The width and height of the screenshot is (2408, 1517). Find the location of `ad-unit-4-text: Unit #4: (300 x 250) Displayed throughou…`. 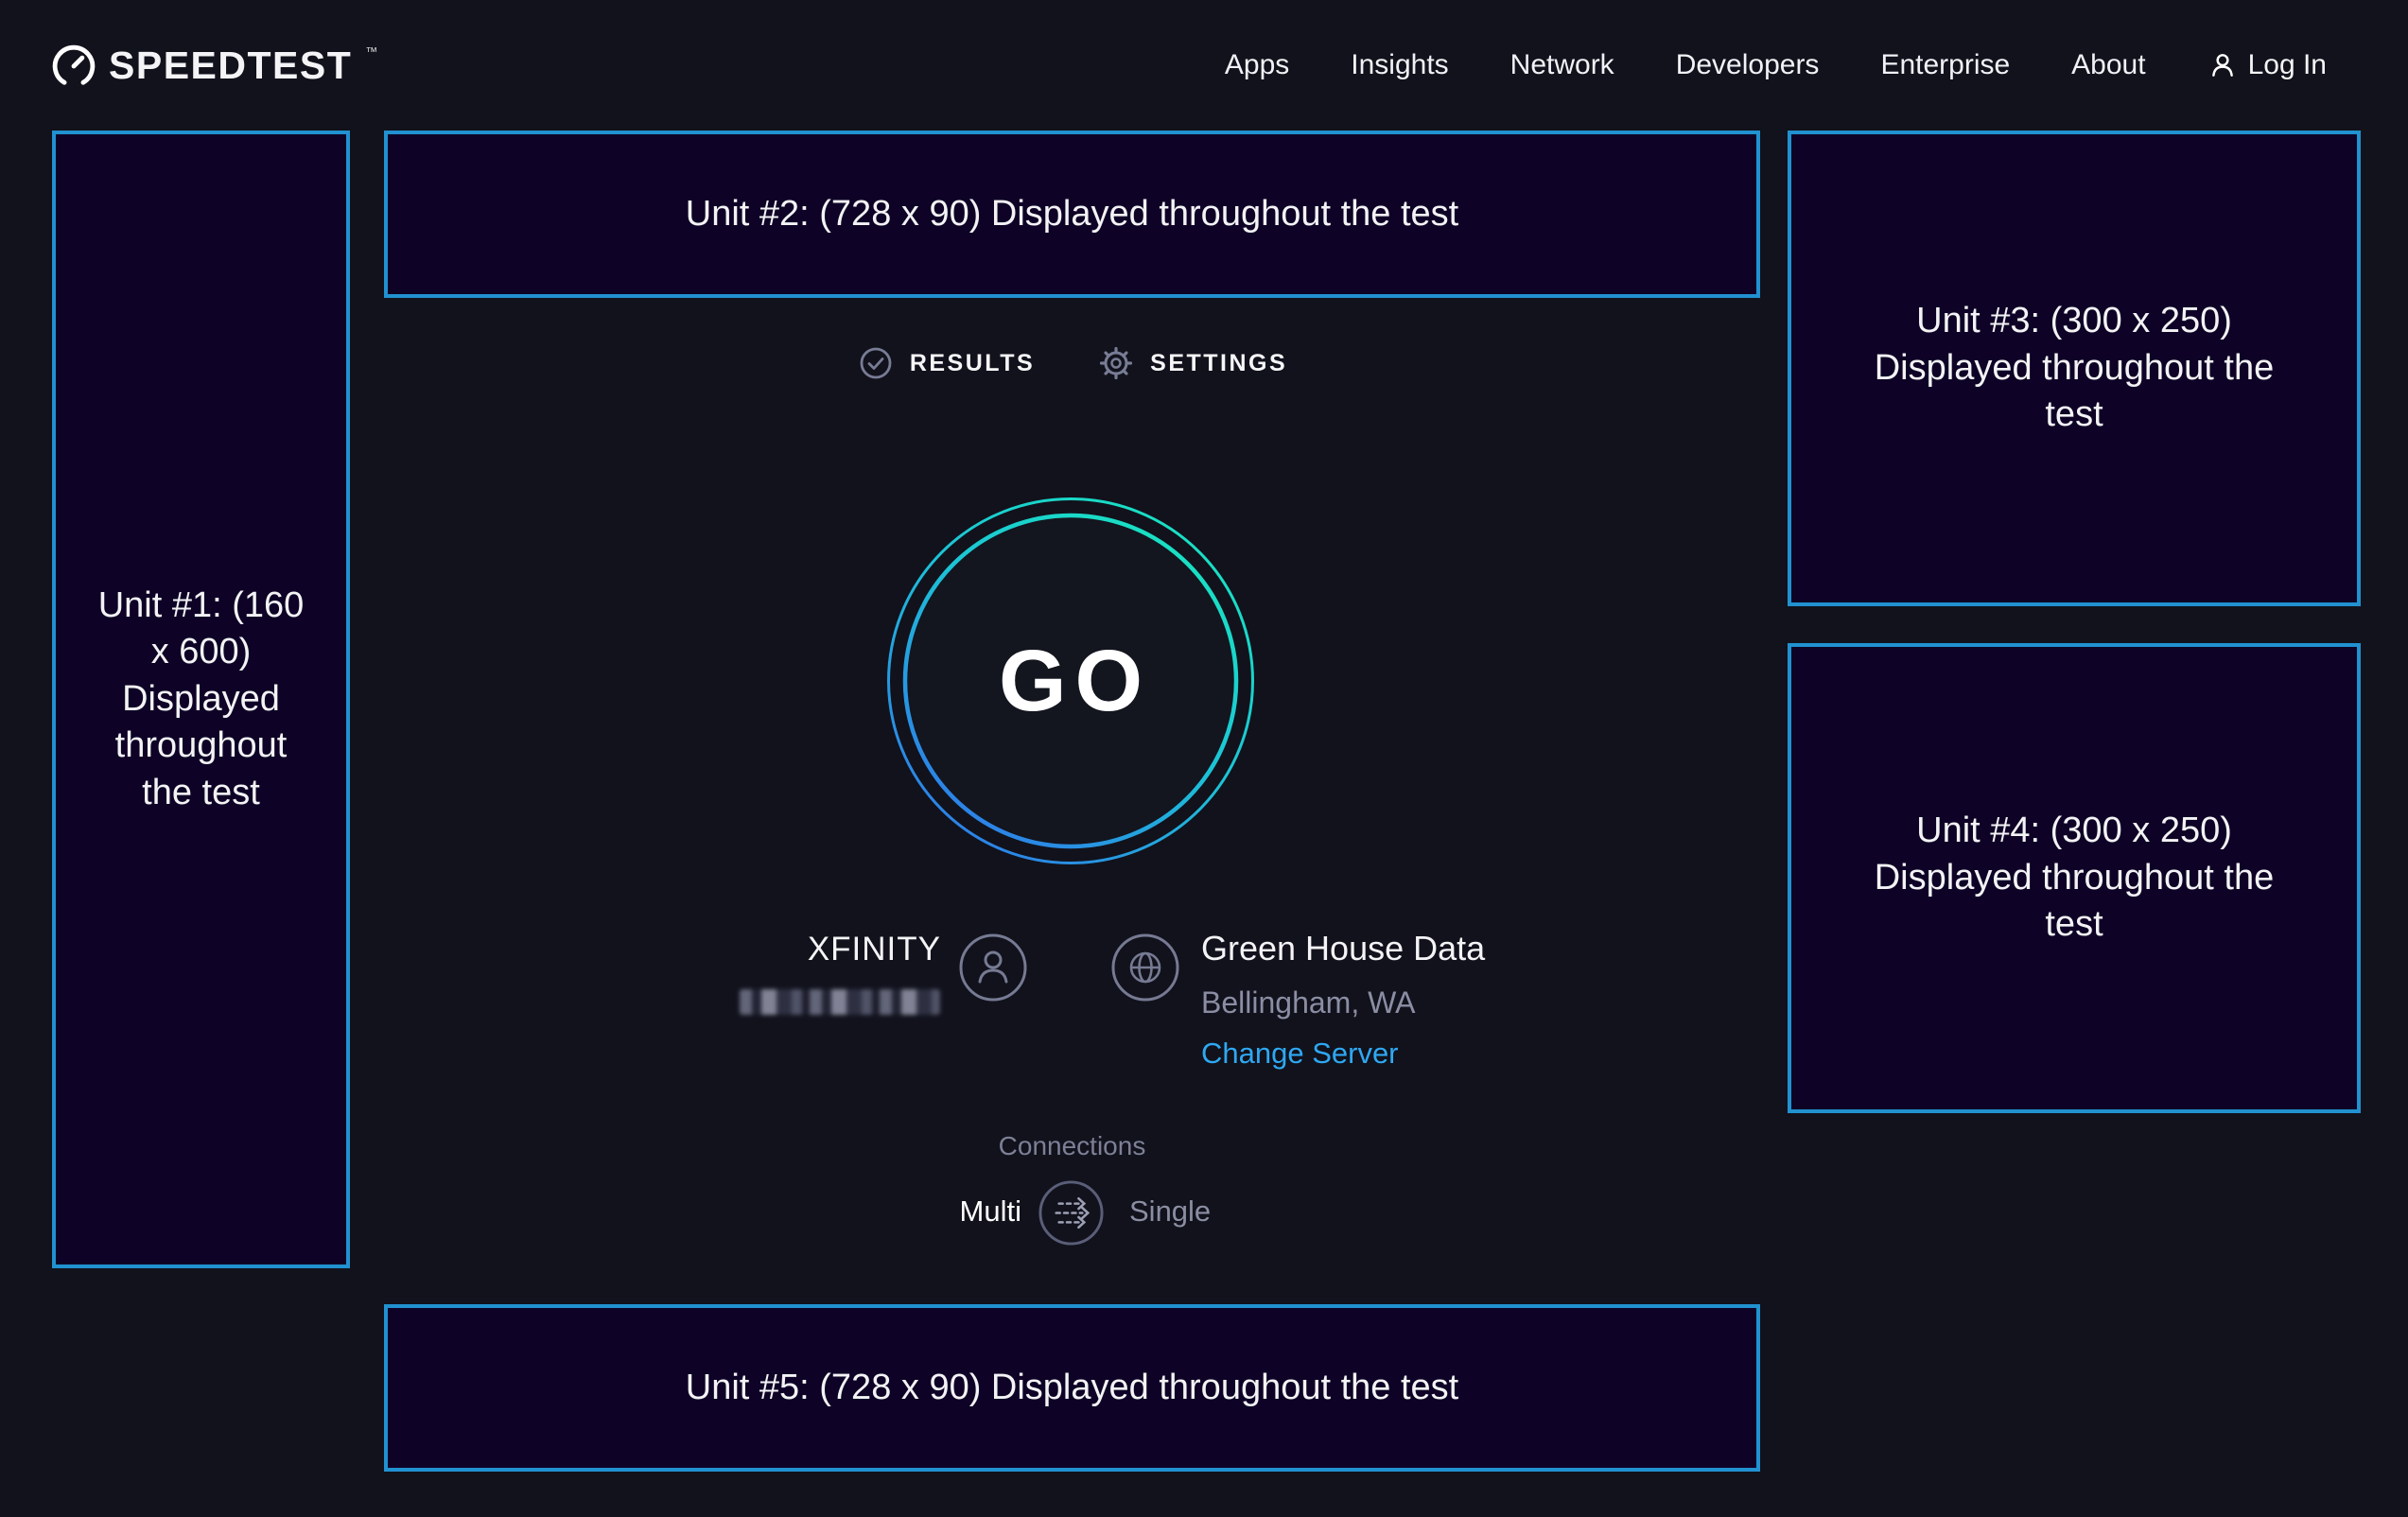

ad-unit-4-text: Unit #4: (300 x 250) Displayed throughou… is located at coordinates (2074, 878).